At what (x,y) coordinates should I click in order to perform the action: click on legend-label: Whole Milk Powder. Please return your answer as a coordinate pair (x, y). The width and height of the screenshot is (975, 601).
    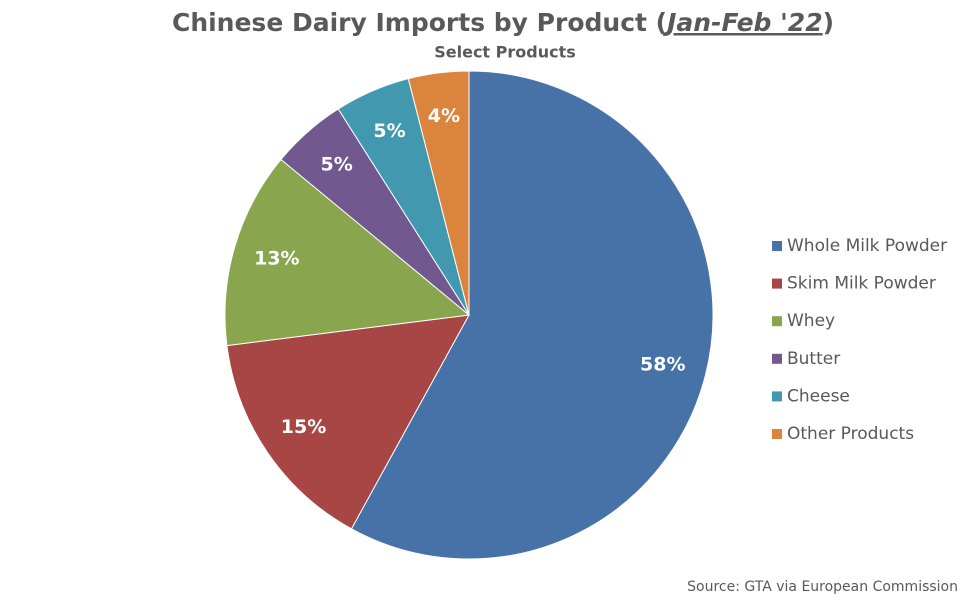
    Looking at the image, I should click on (867, 246).